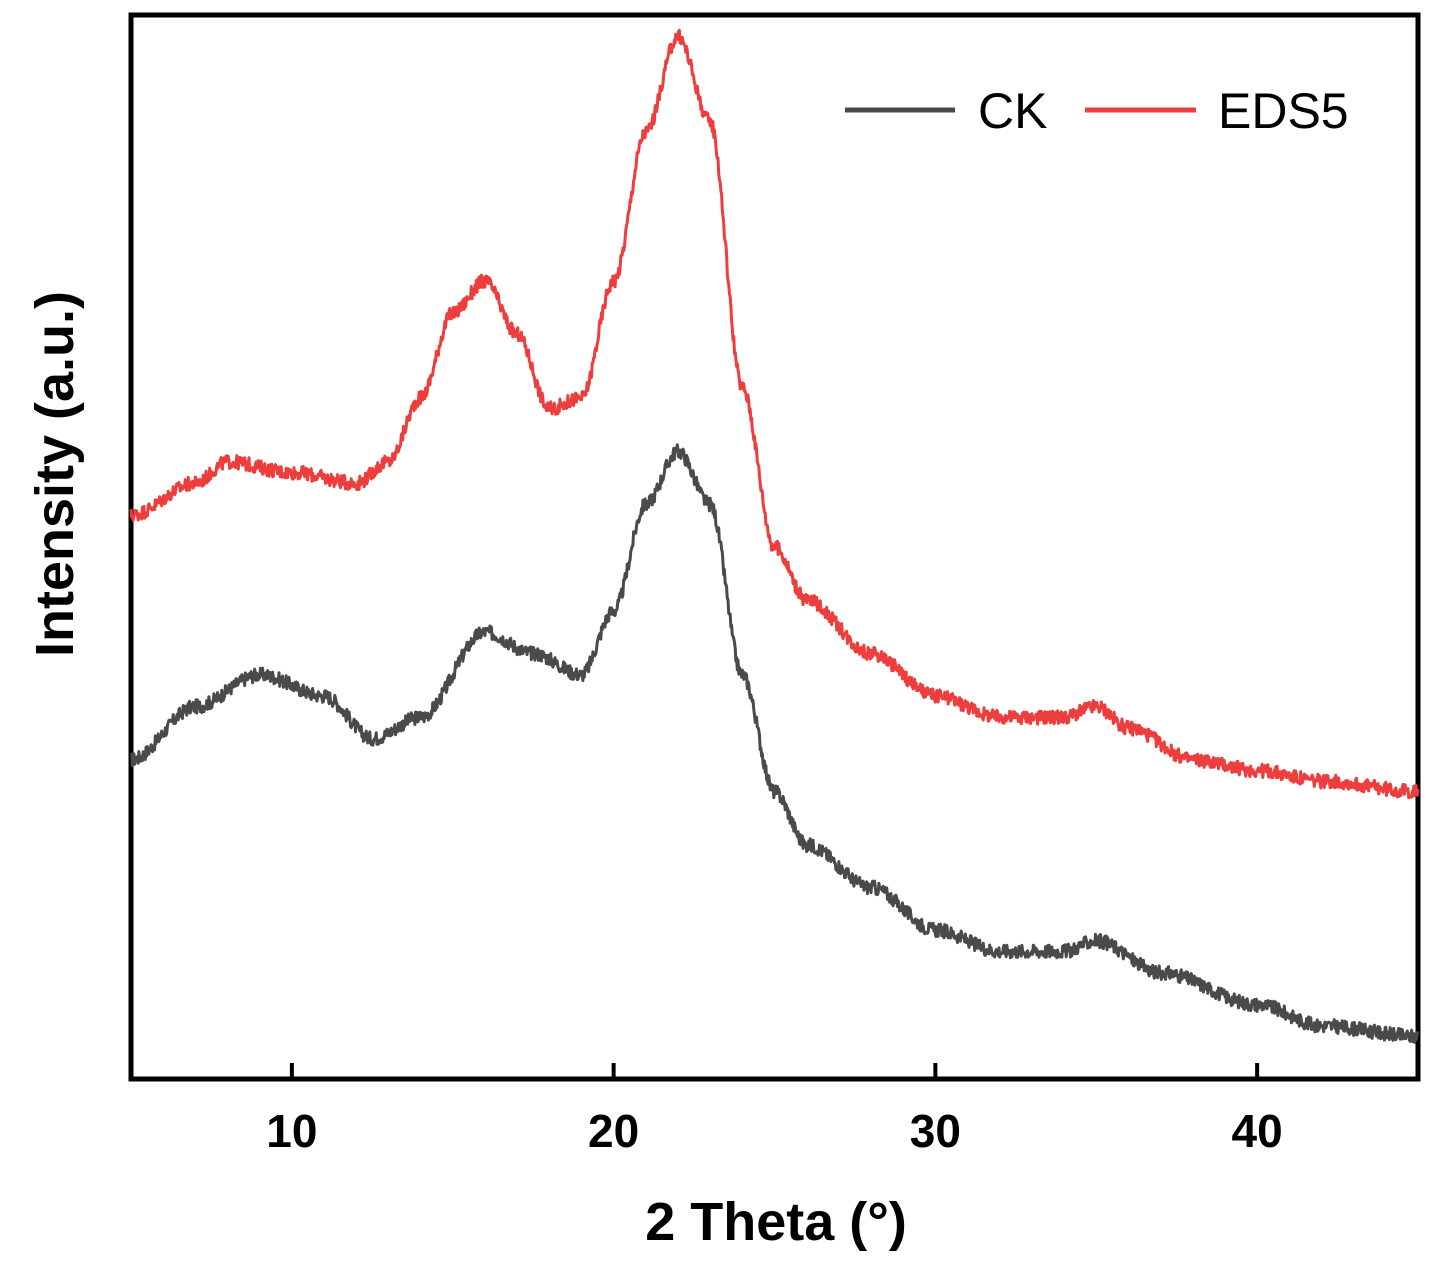 This screenshot has height=1269, width=1440. Describe the element at coordinates (613, 1131) in the screenshot. I see `x-tick-label: 20` at that location.